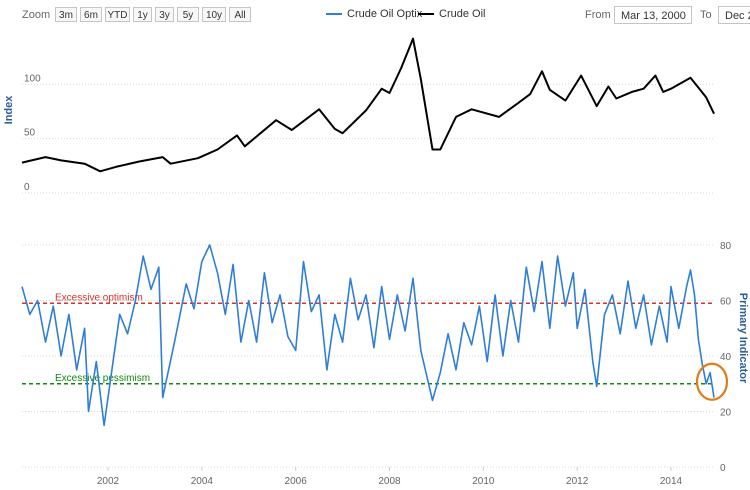 The width and height of the screenshot is (750, 490). What do you see at coordinates (240, 14) in the screenshot?
I see `zoom-all-button: All` at bounding box center [240, 14].